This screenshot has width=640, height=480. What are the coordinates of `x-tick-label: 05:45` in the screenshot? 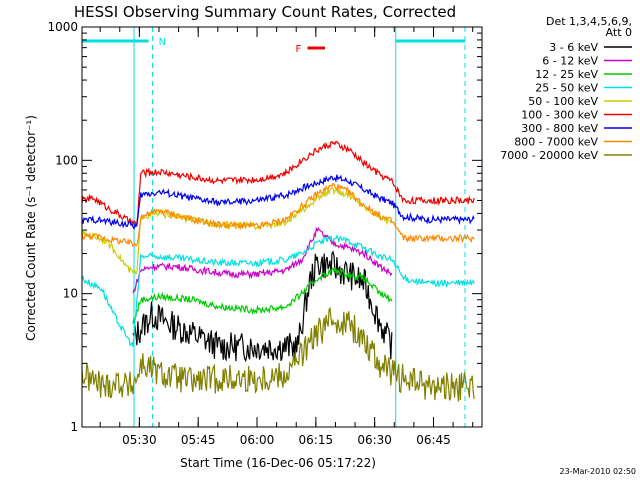 It's located at (198, 440).